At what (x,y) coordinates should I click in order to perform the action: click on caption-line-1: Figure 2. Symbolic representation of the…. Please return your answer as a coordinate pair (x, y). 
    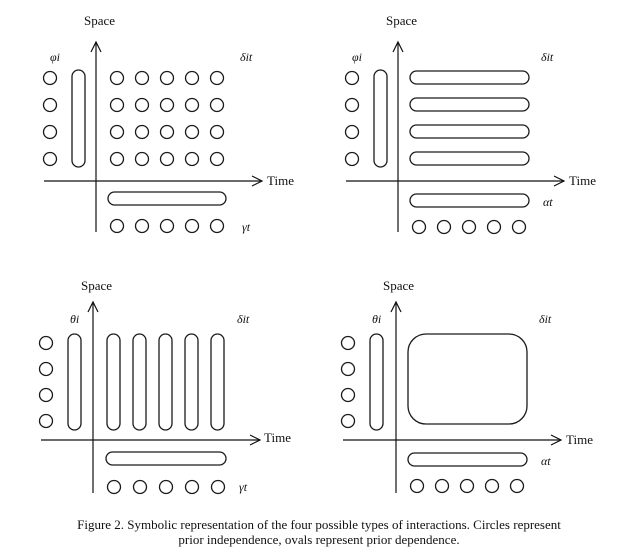
    Looking at the image, I should click on (319, 524).